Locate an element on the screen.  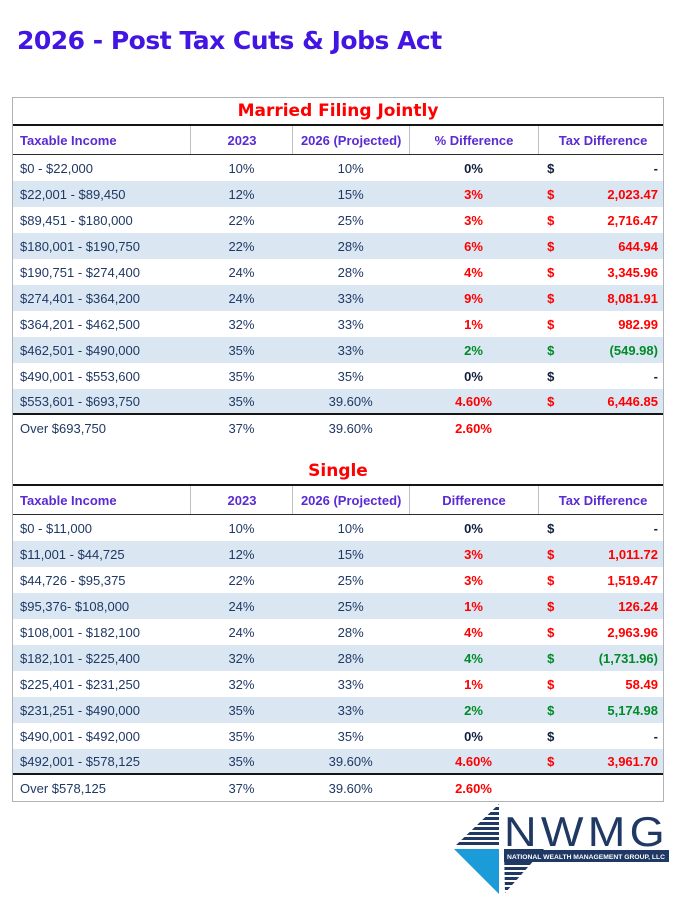
income-range-cell: $553,601 - $693,750 is located at coordinates (80, 401).